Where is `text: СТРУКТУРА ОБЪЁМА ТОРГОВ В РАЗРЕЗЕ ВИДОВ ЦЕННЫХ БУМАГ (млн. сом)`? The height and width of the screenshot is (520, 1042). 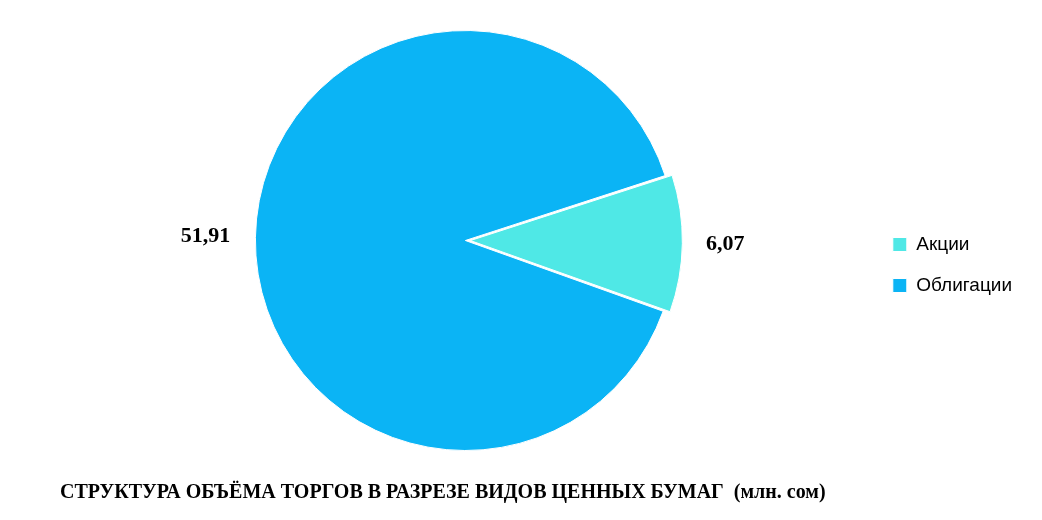
text: СТРУКТУРА ОБЪЁМА ТОРГОВ В РАЗРЕЗЕ ВИДОВ ЦЕННЫХ БУМАГ (млн. сом) is located at coordinates (443, 492).